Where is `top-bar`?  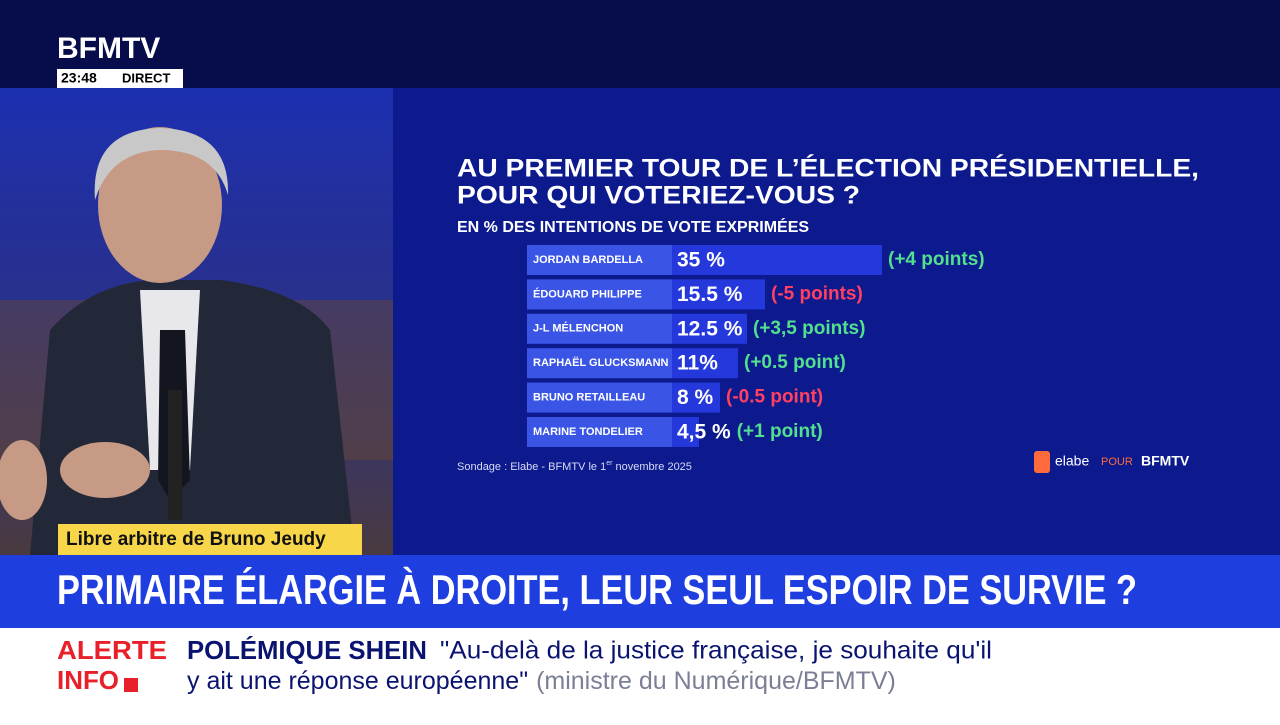
top-bar is located at coordinates (640, 44).